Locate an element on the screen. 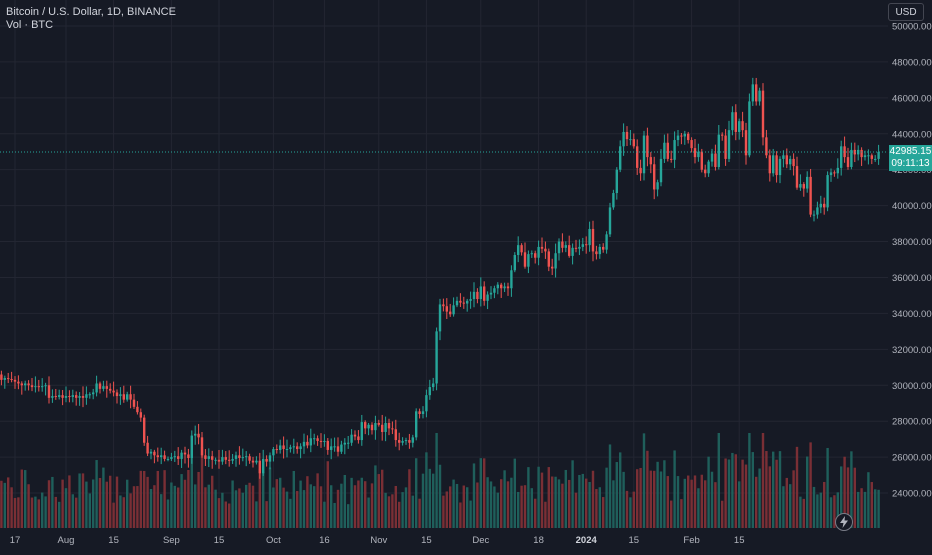  time-tick-label: 15 is located at coordinates (219, 540).